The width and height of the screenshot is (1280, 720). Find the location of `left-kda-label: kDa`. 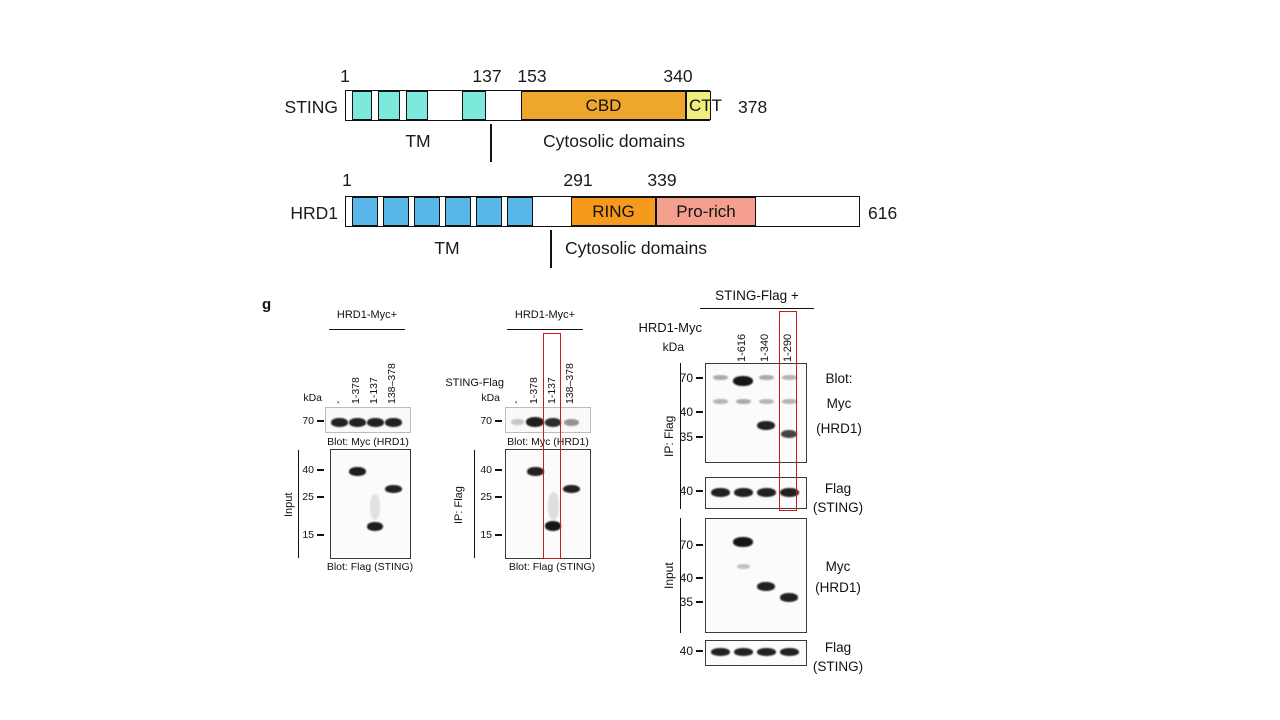

left-kda-label: kDa is located at coordinates (312, 398).